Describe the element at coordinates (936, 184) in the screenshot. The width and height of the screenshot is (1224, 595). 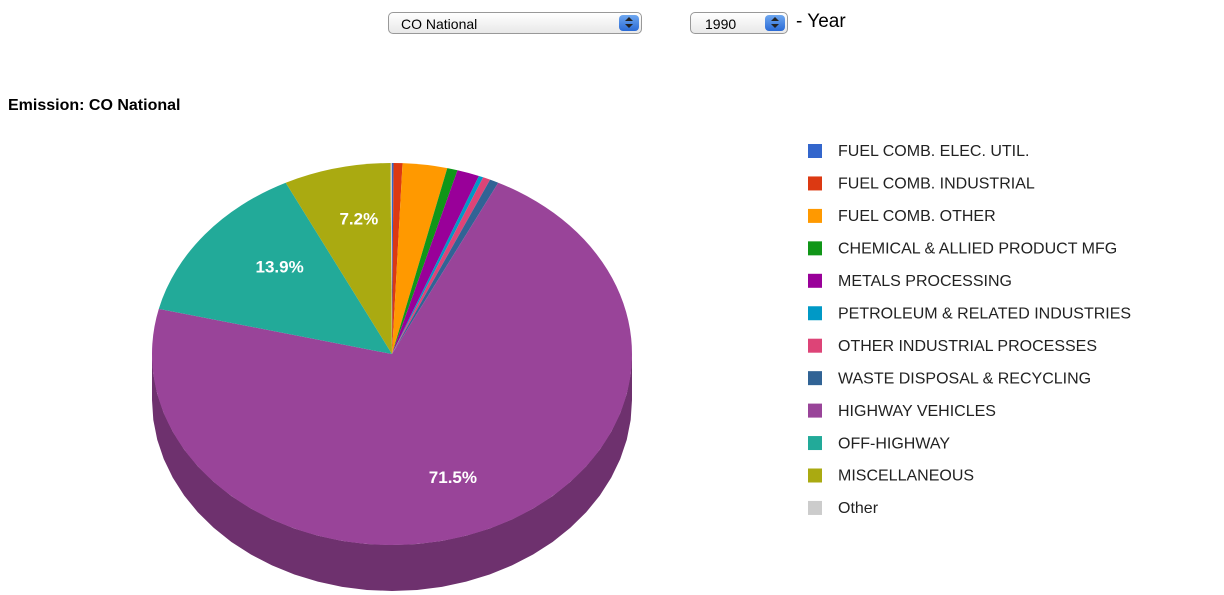
I see `legend-label: FUEL COMB. INDUSTRIAL` at that location.